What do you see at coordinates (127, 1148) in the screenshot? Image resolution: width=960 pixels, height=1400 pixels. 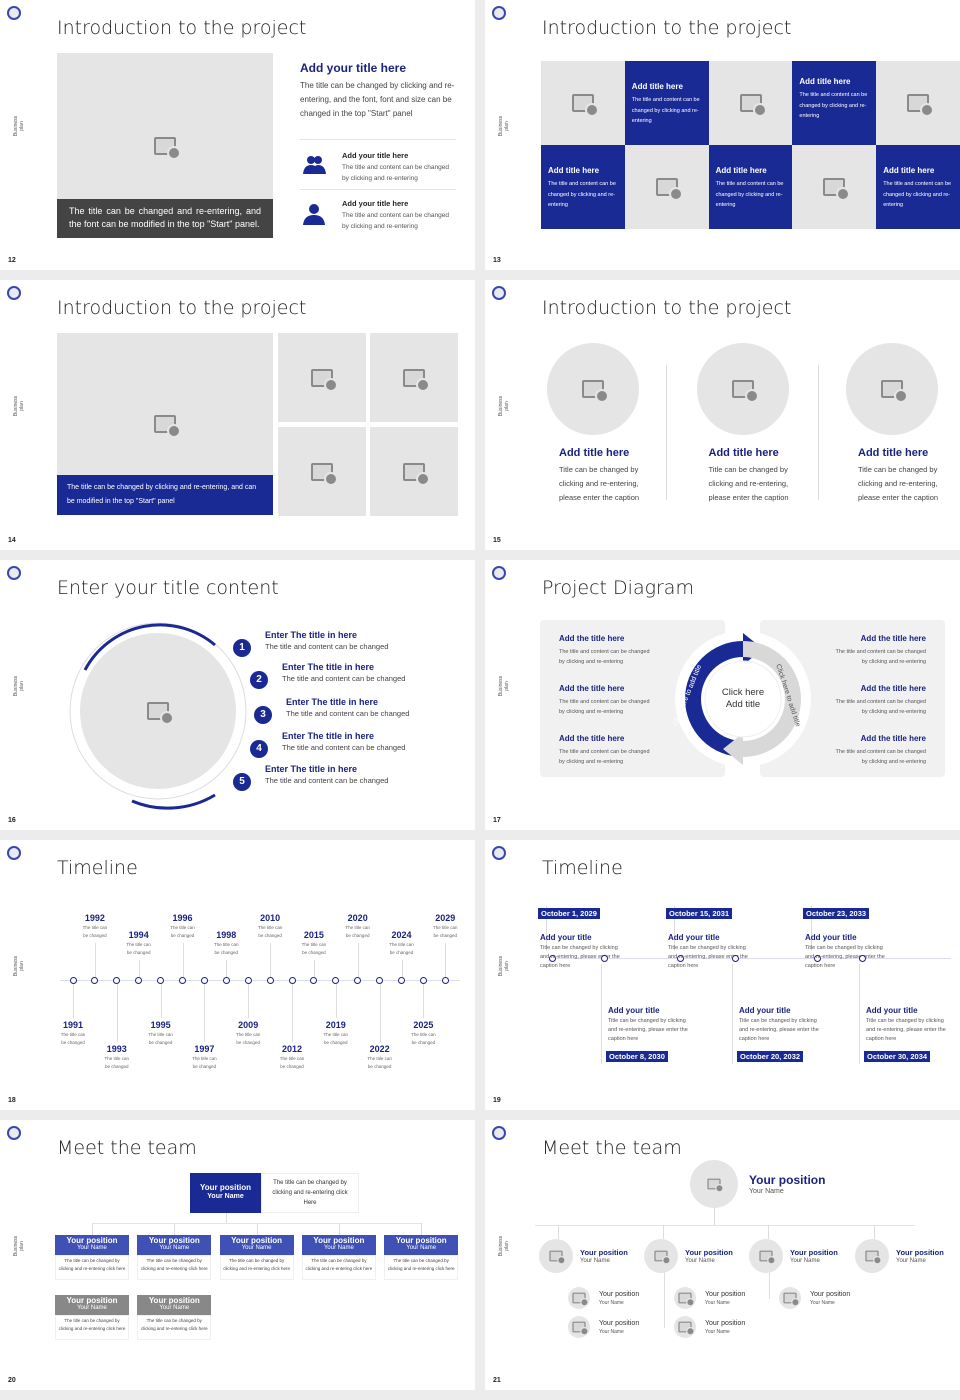 I see `slide-title: Meet the team` at bounding box center [127, 1148].